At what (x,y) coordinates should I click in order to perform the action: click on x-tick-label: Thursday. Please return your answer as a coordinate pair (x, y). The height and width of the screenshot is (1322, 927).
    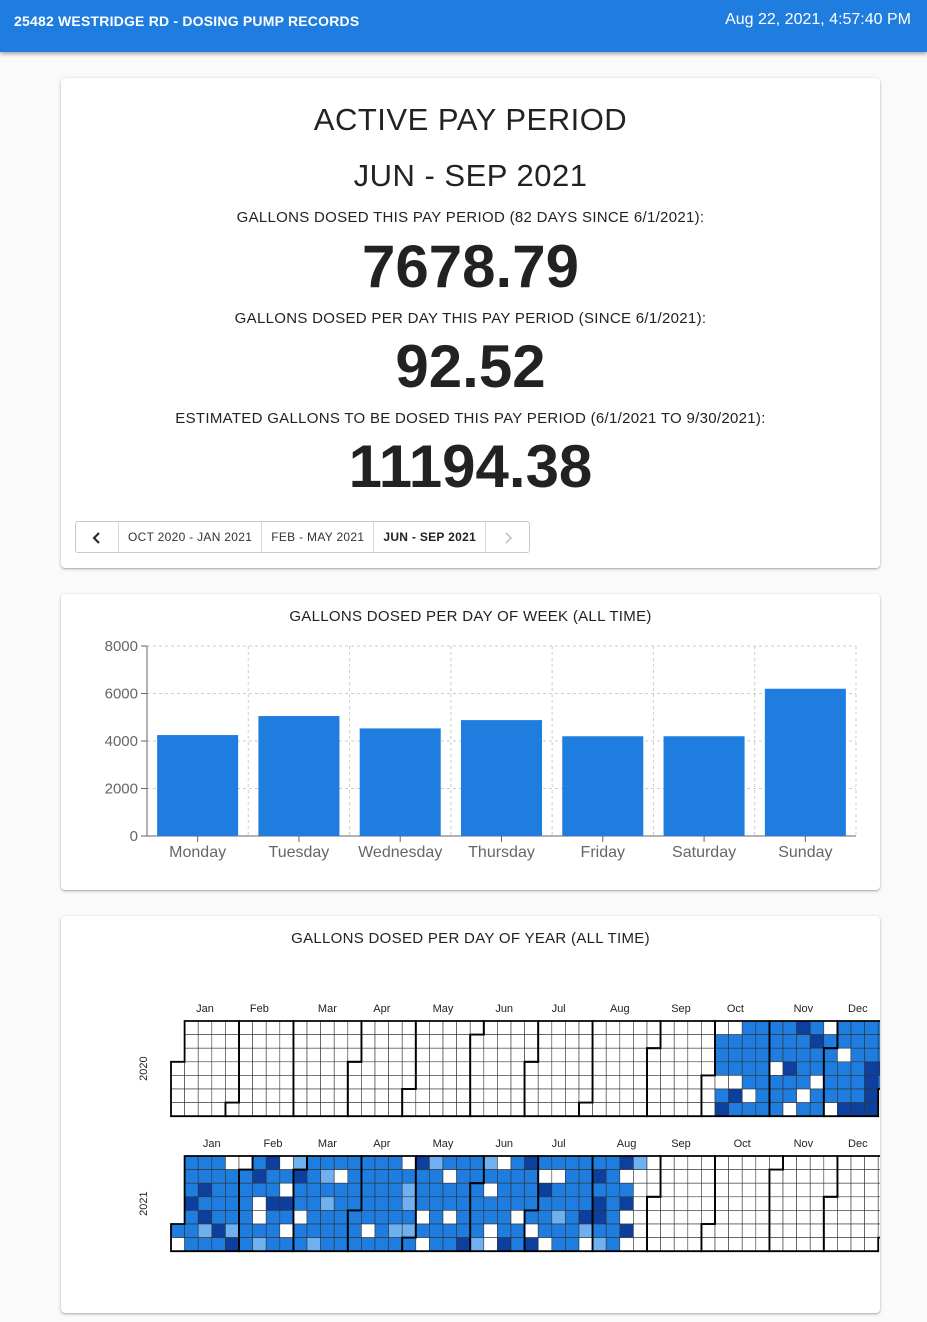
    Looking at the image, I should click on (501, 852).